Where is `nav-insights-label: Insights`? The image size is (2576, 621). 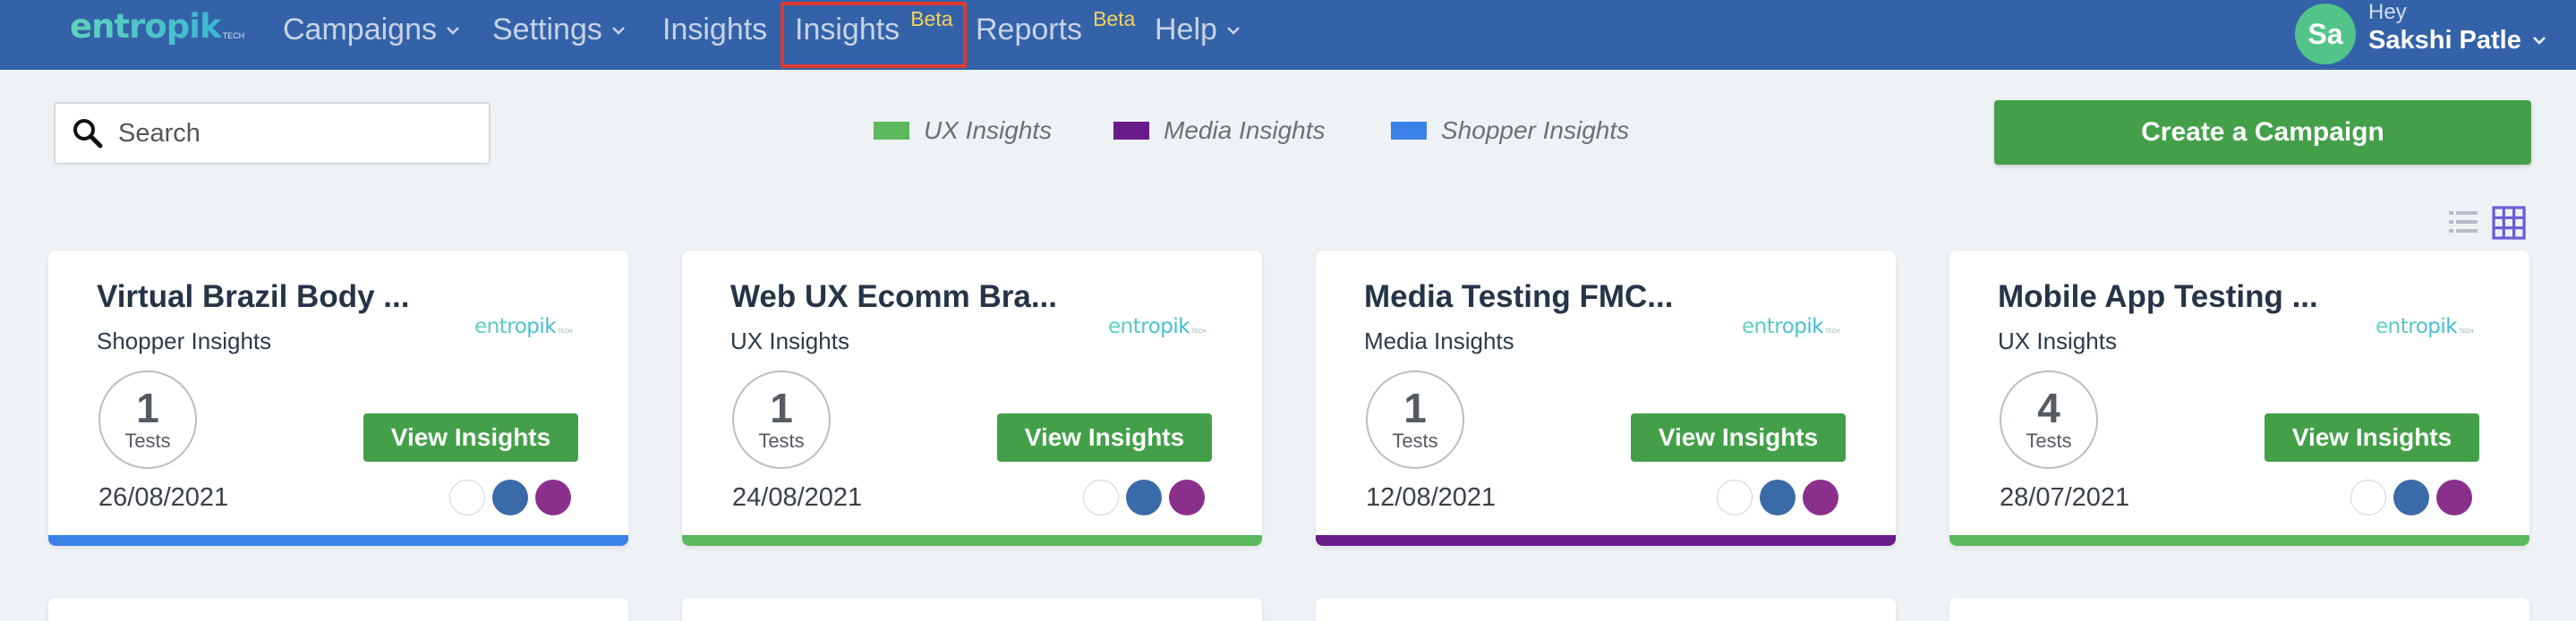
nav-insights-label: Insights is located at coordinates (715, 30).